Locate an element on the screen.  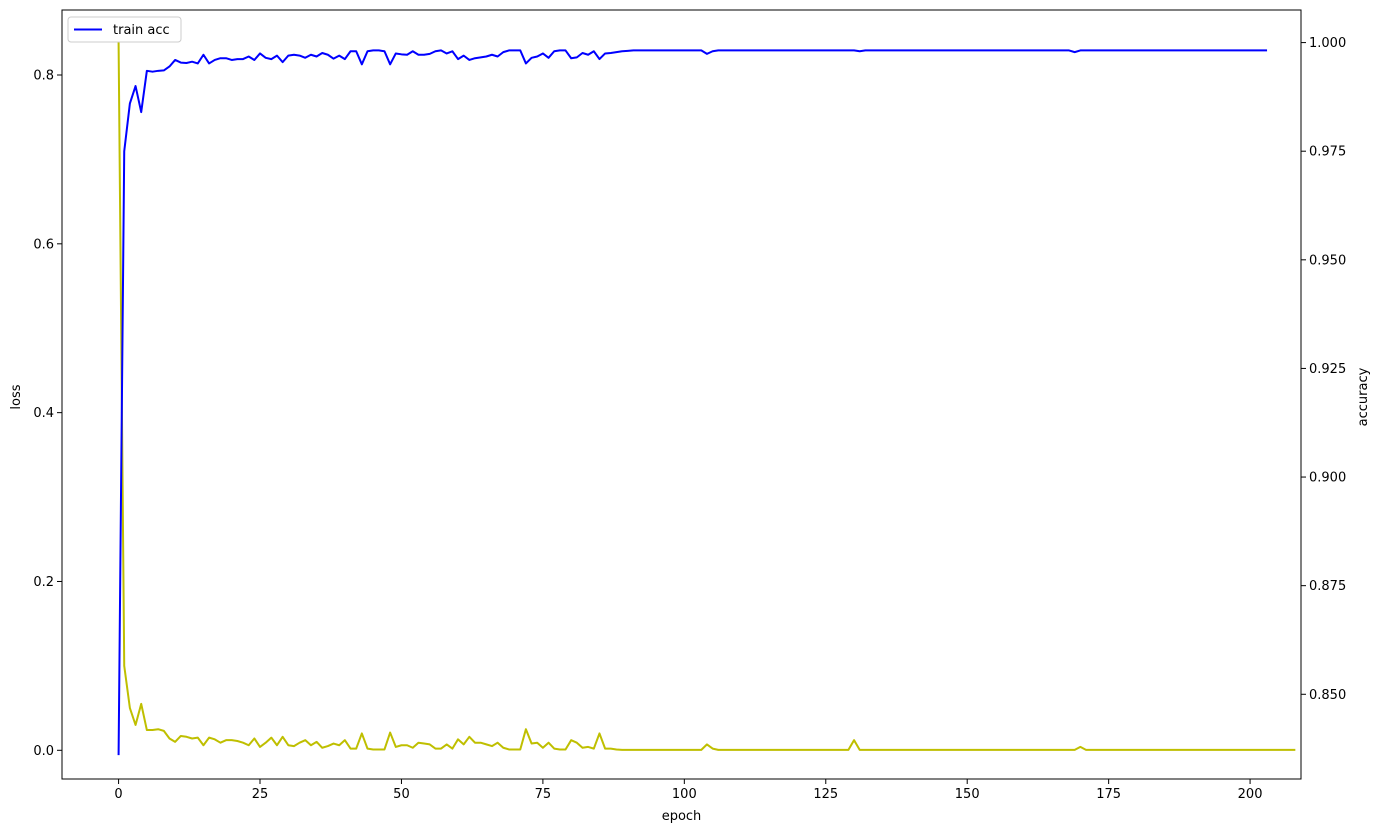
y-left-tick-label: 0.0 is located at coordinates (43, 751).